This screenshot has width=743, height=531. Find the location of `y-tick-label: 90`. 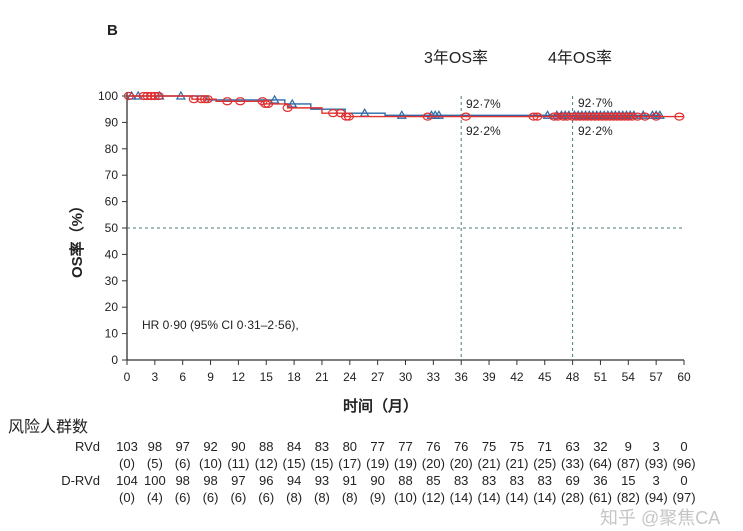

y-tick-label: 90 is located at coordinates (112, 122).